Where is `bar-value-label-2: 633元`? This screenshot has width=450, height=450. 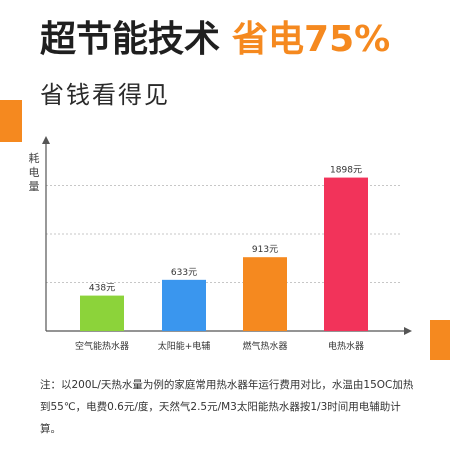 bar-value-label-2: 633元 is located at coordinates (184, 273).